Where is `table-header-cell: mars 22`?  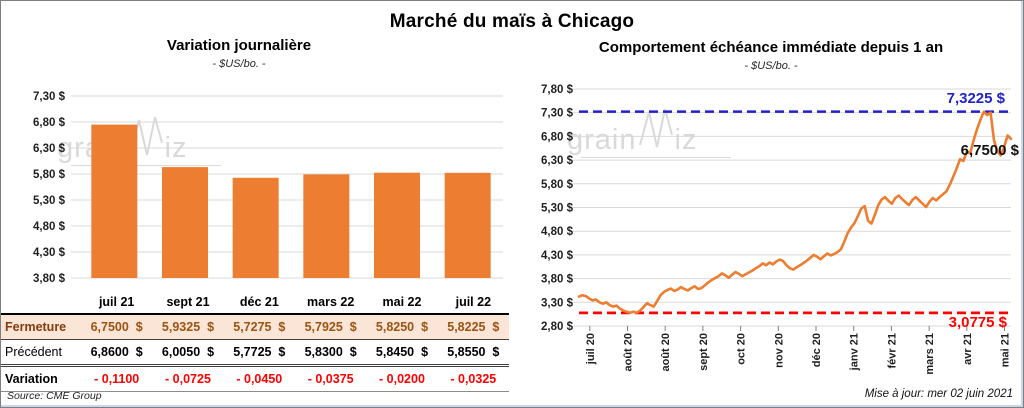
table-header-cell: mars 22 is located at coordinates (330, 302).